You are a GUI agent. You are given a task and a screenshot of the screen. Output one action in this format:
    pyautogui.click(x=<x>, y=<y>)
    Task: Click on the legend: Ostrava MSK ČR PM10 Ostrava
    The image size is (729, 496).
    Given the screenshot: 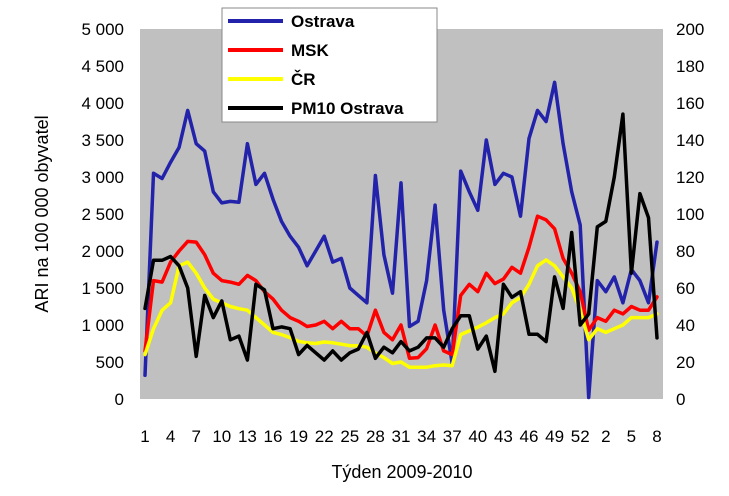 What is the action you would take?
    pyautogui.click(x=329, y=65)
    